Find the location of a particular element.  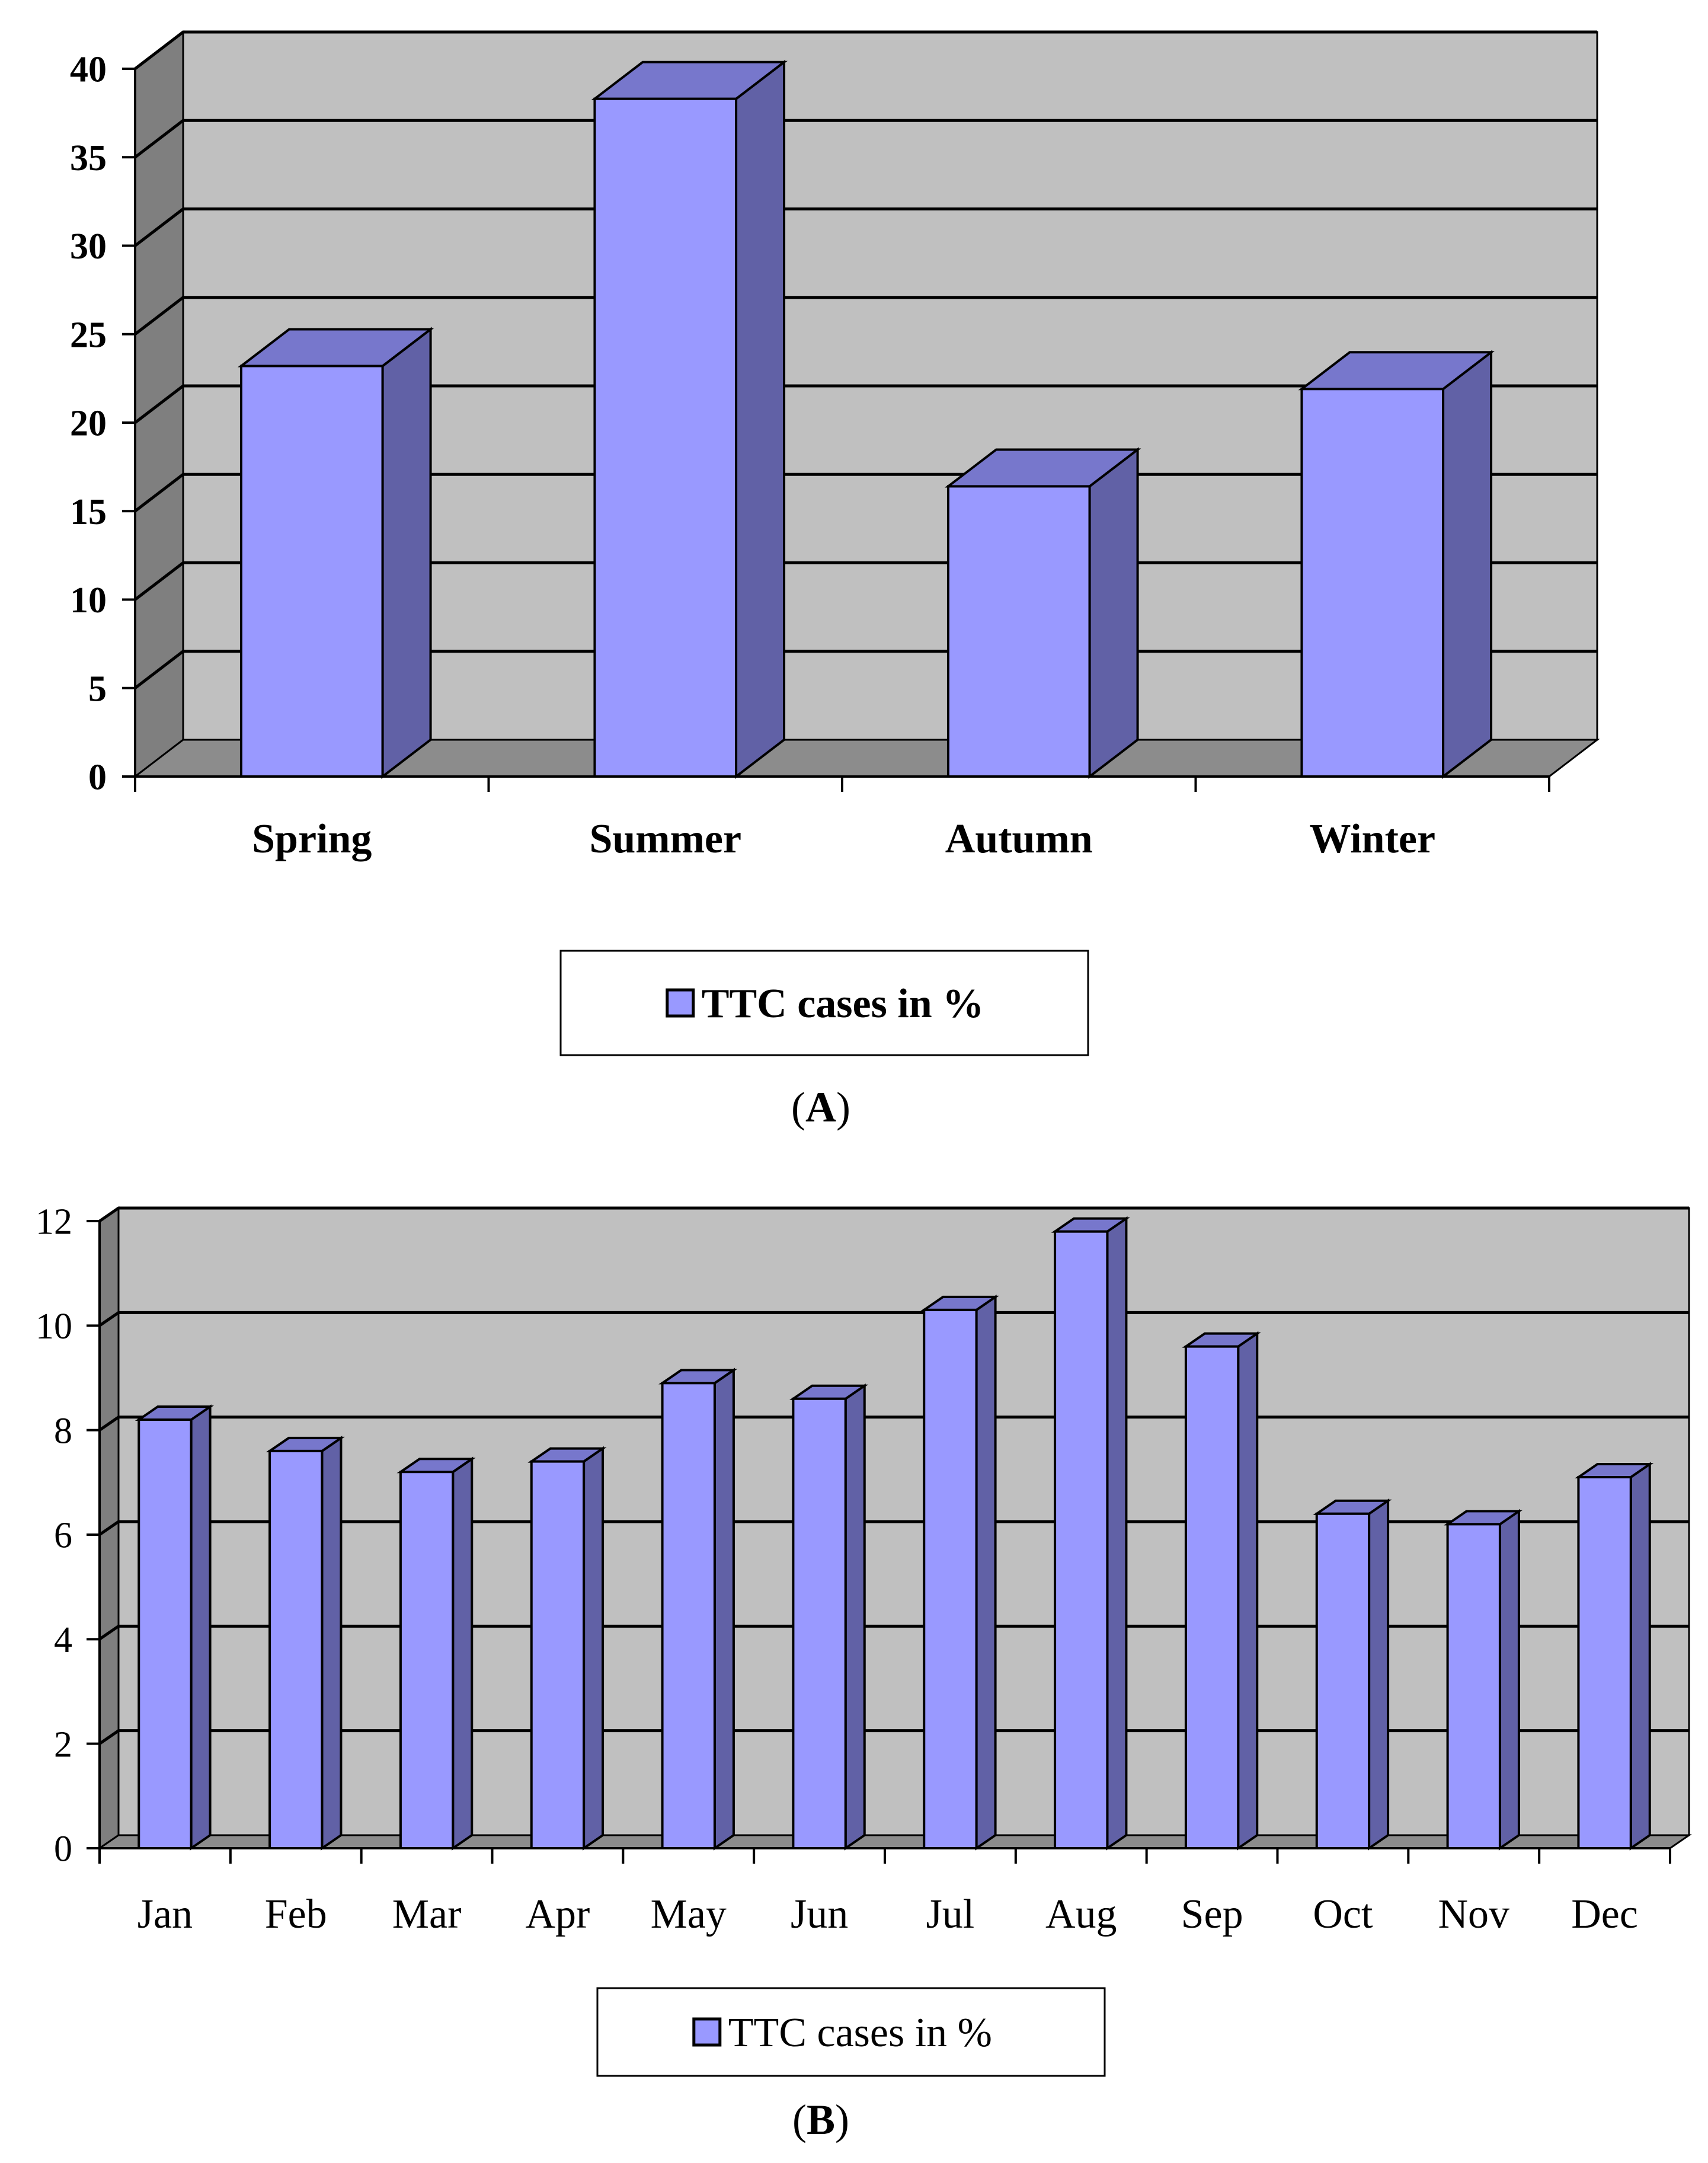

bar-aug is located at coordinates (1090, 1533).